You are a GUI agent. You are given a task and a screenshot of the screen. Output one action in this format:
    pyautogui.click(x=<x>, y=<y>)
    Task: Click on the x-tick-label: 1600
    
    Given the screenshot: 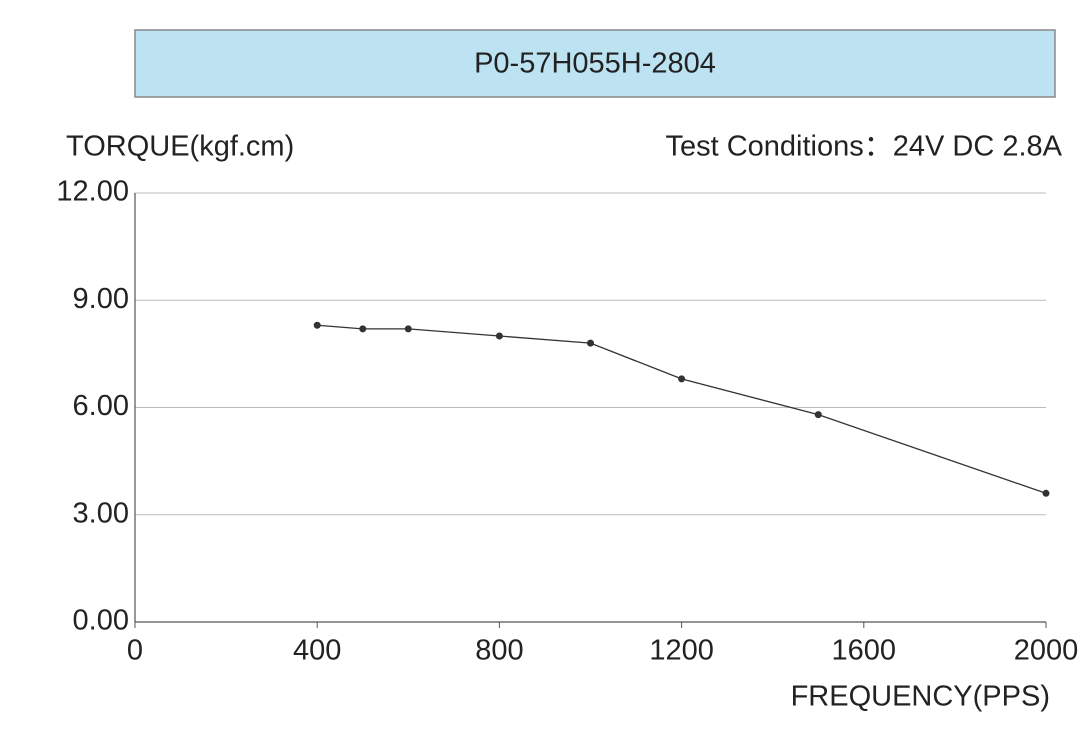 What is the action you would take?
    pyautogui.click(x=864, y=651)
    